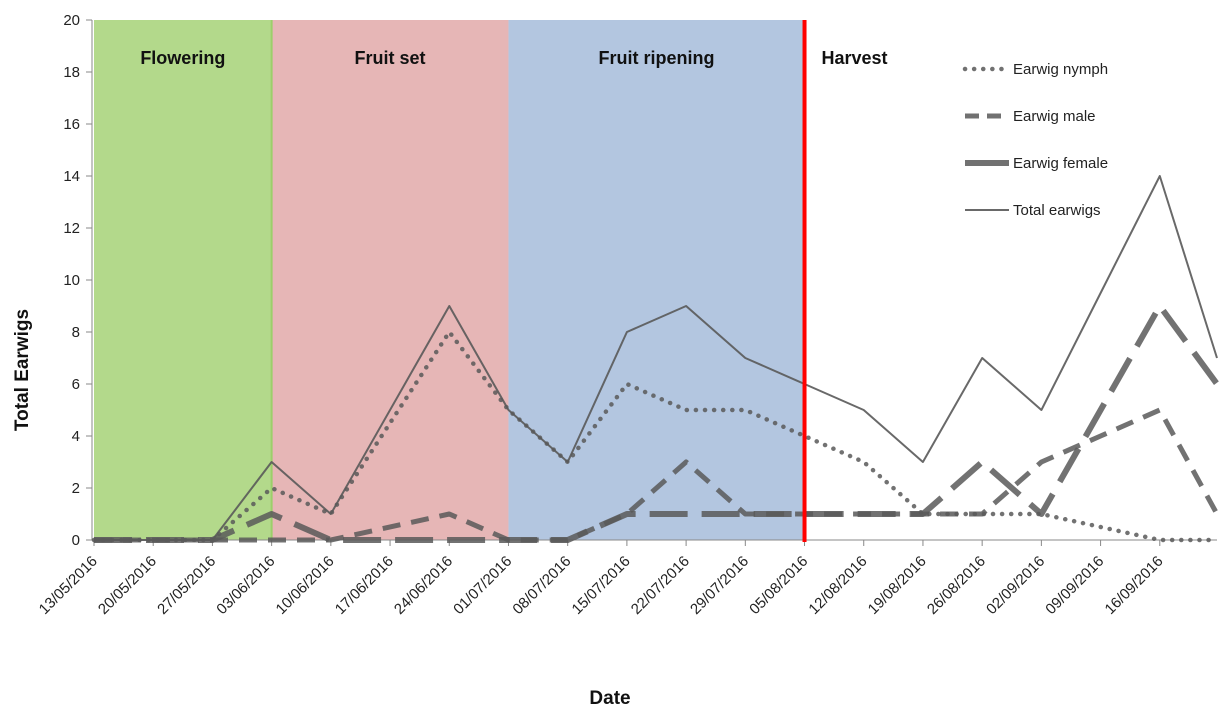 The image size is (1219, 726). What do you see at coordinates (513, 58) in the screenshot?
I see `phase-labels: Flowering Fruit set Fruit ripening Harvest` at bounding box center [513, 58].